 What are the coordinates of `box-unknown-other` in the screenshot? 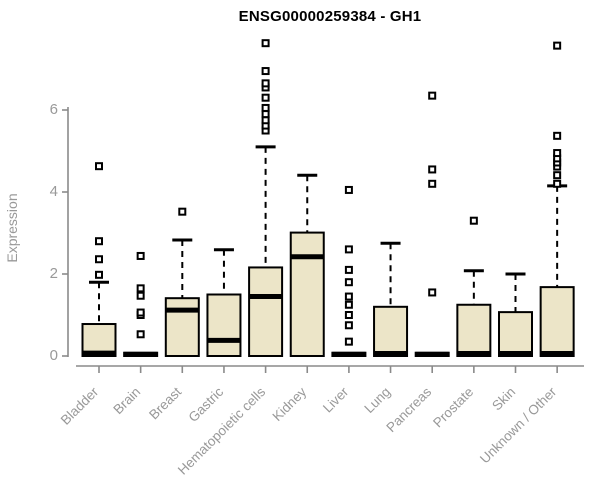 It's located at (557, 321).